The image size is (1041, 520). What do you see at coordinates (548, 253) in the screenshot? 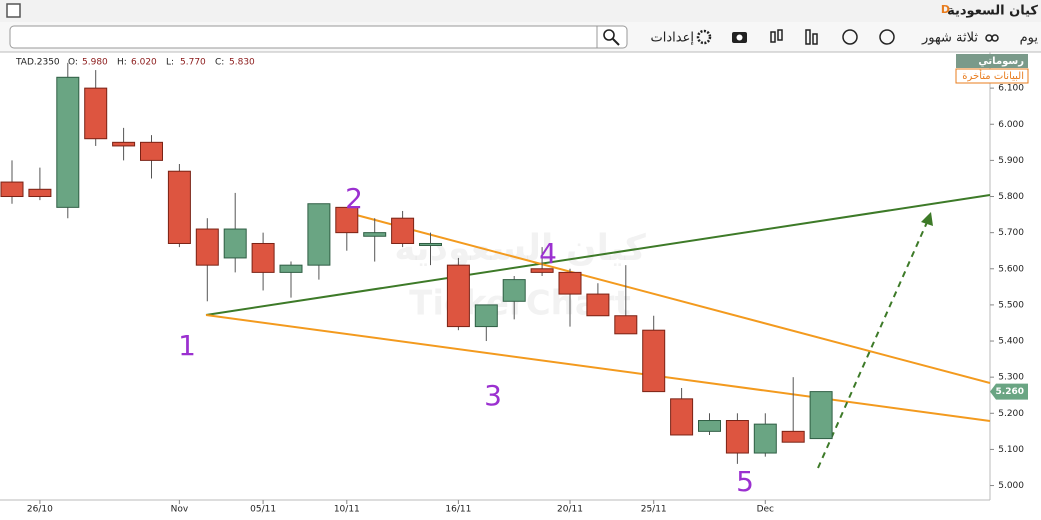
I see `wave-label: 4` at bounding box center [548, 253].